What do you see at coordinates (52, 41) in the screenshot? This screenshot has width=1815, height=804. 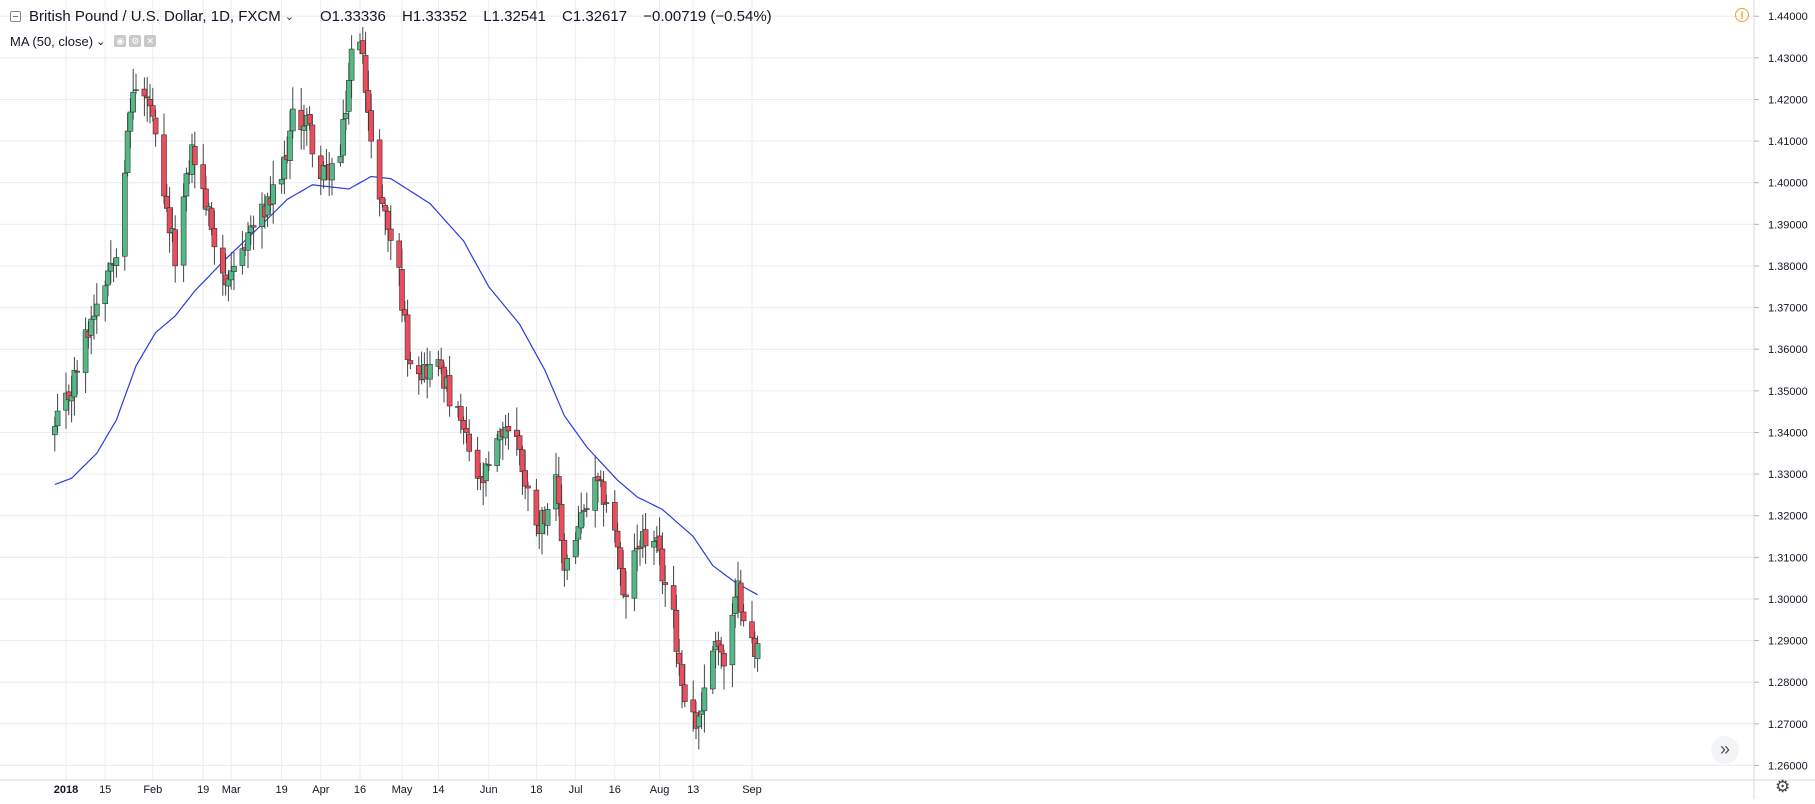 I see `ma-indicator-label: MA (50, close)` at bounding box center [52, 41].